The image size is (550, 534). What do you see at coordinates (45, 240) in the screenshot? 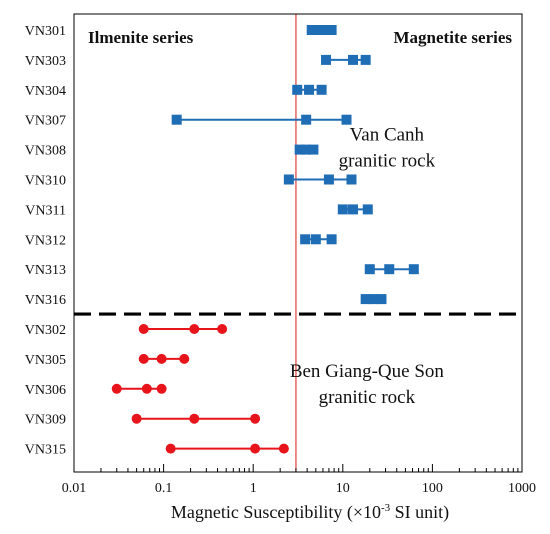
I see `sample-label: VN312` at bounding box center [45, 240].